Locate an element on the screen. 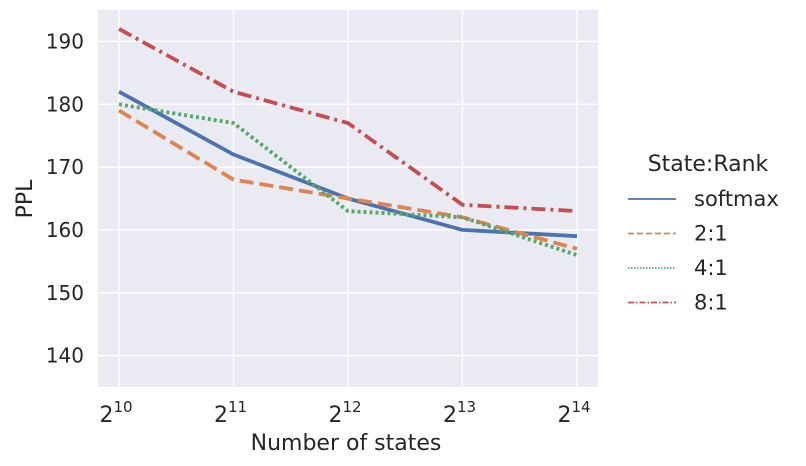  x-tick-label: 210 is located at coordinates (115, 413).